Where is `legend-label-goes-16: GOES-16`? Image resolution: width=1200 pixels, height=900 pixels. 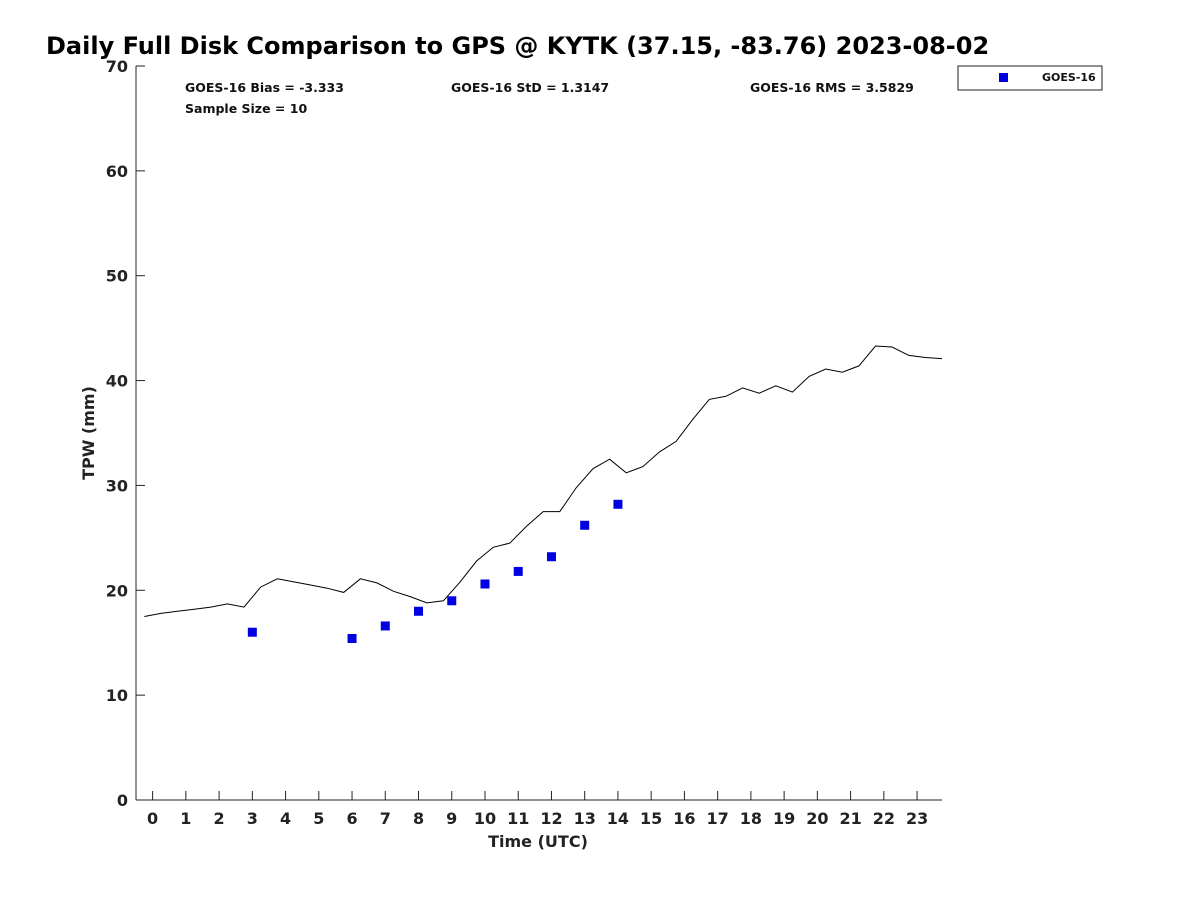
legend-label-goes-16: GOES-16 is located at coordinates (1069, 77).